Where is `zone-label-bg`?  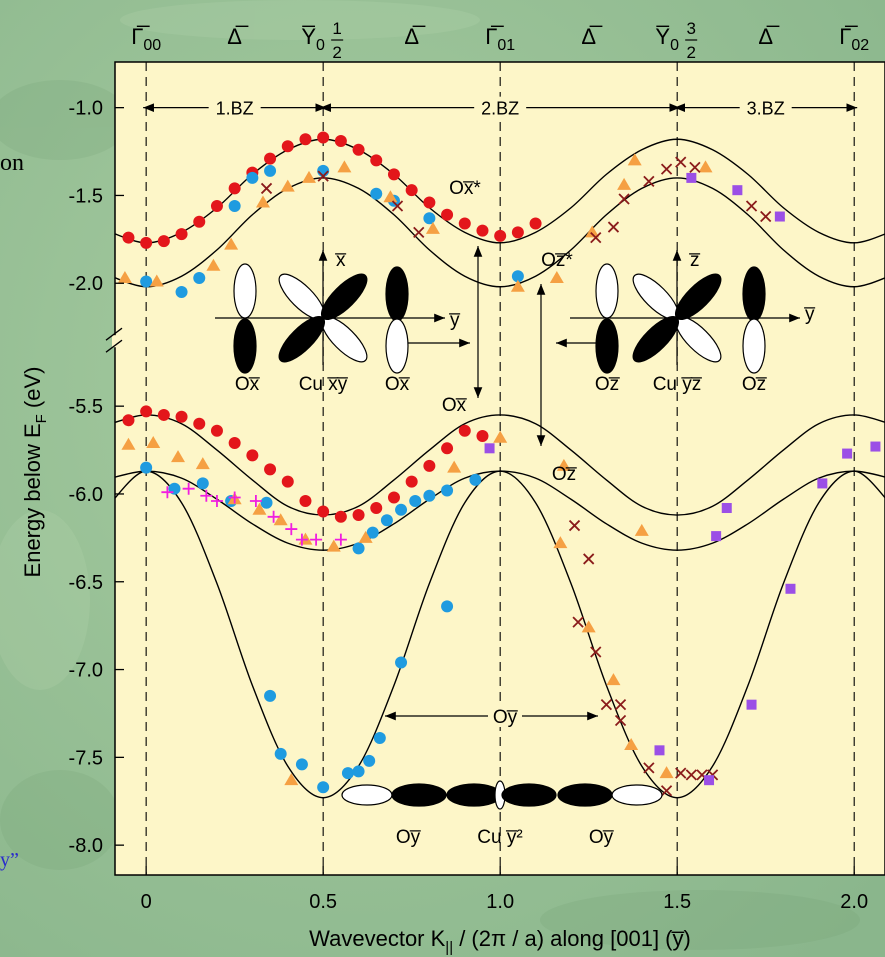
zone-label-bg is located at coordinates (234, 107).